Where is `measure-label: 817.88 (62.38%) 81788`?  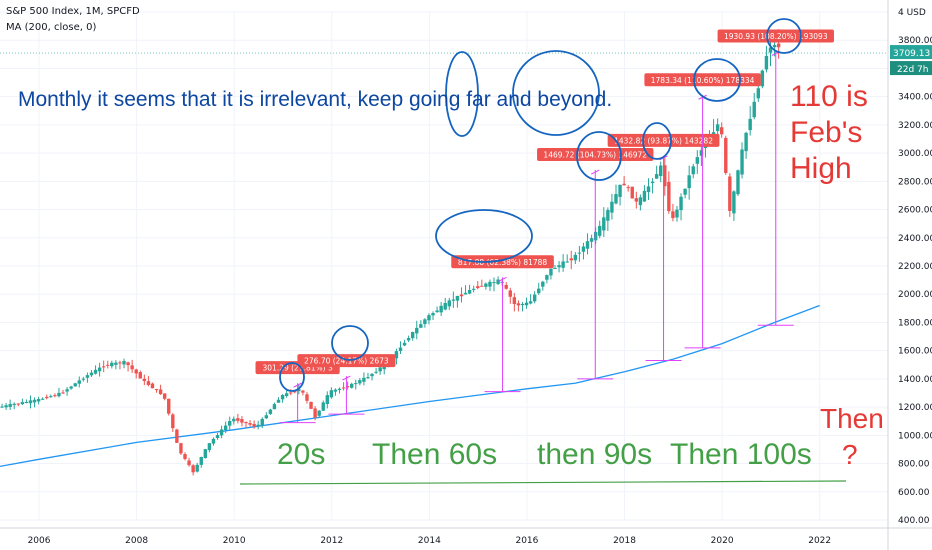 measure-label: 817.88 (62.38%) 81788 is located at coordinates (503, 262).